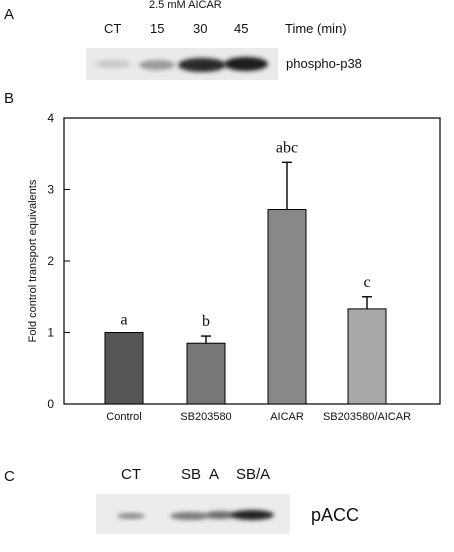  I want to click on y-tick-label: 3, so click(50, 190).